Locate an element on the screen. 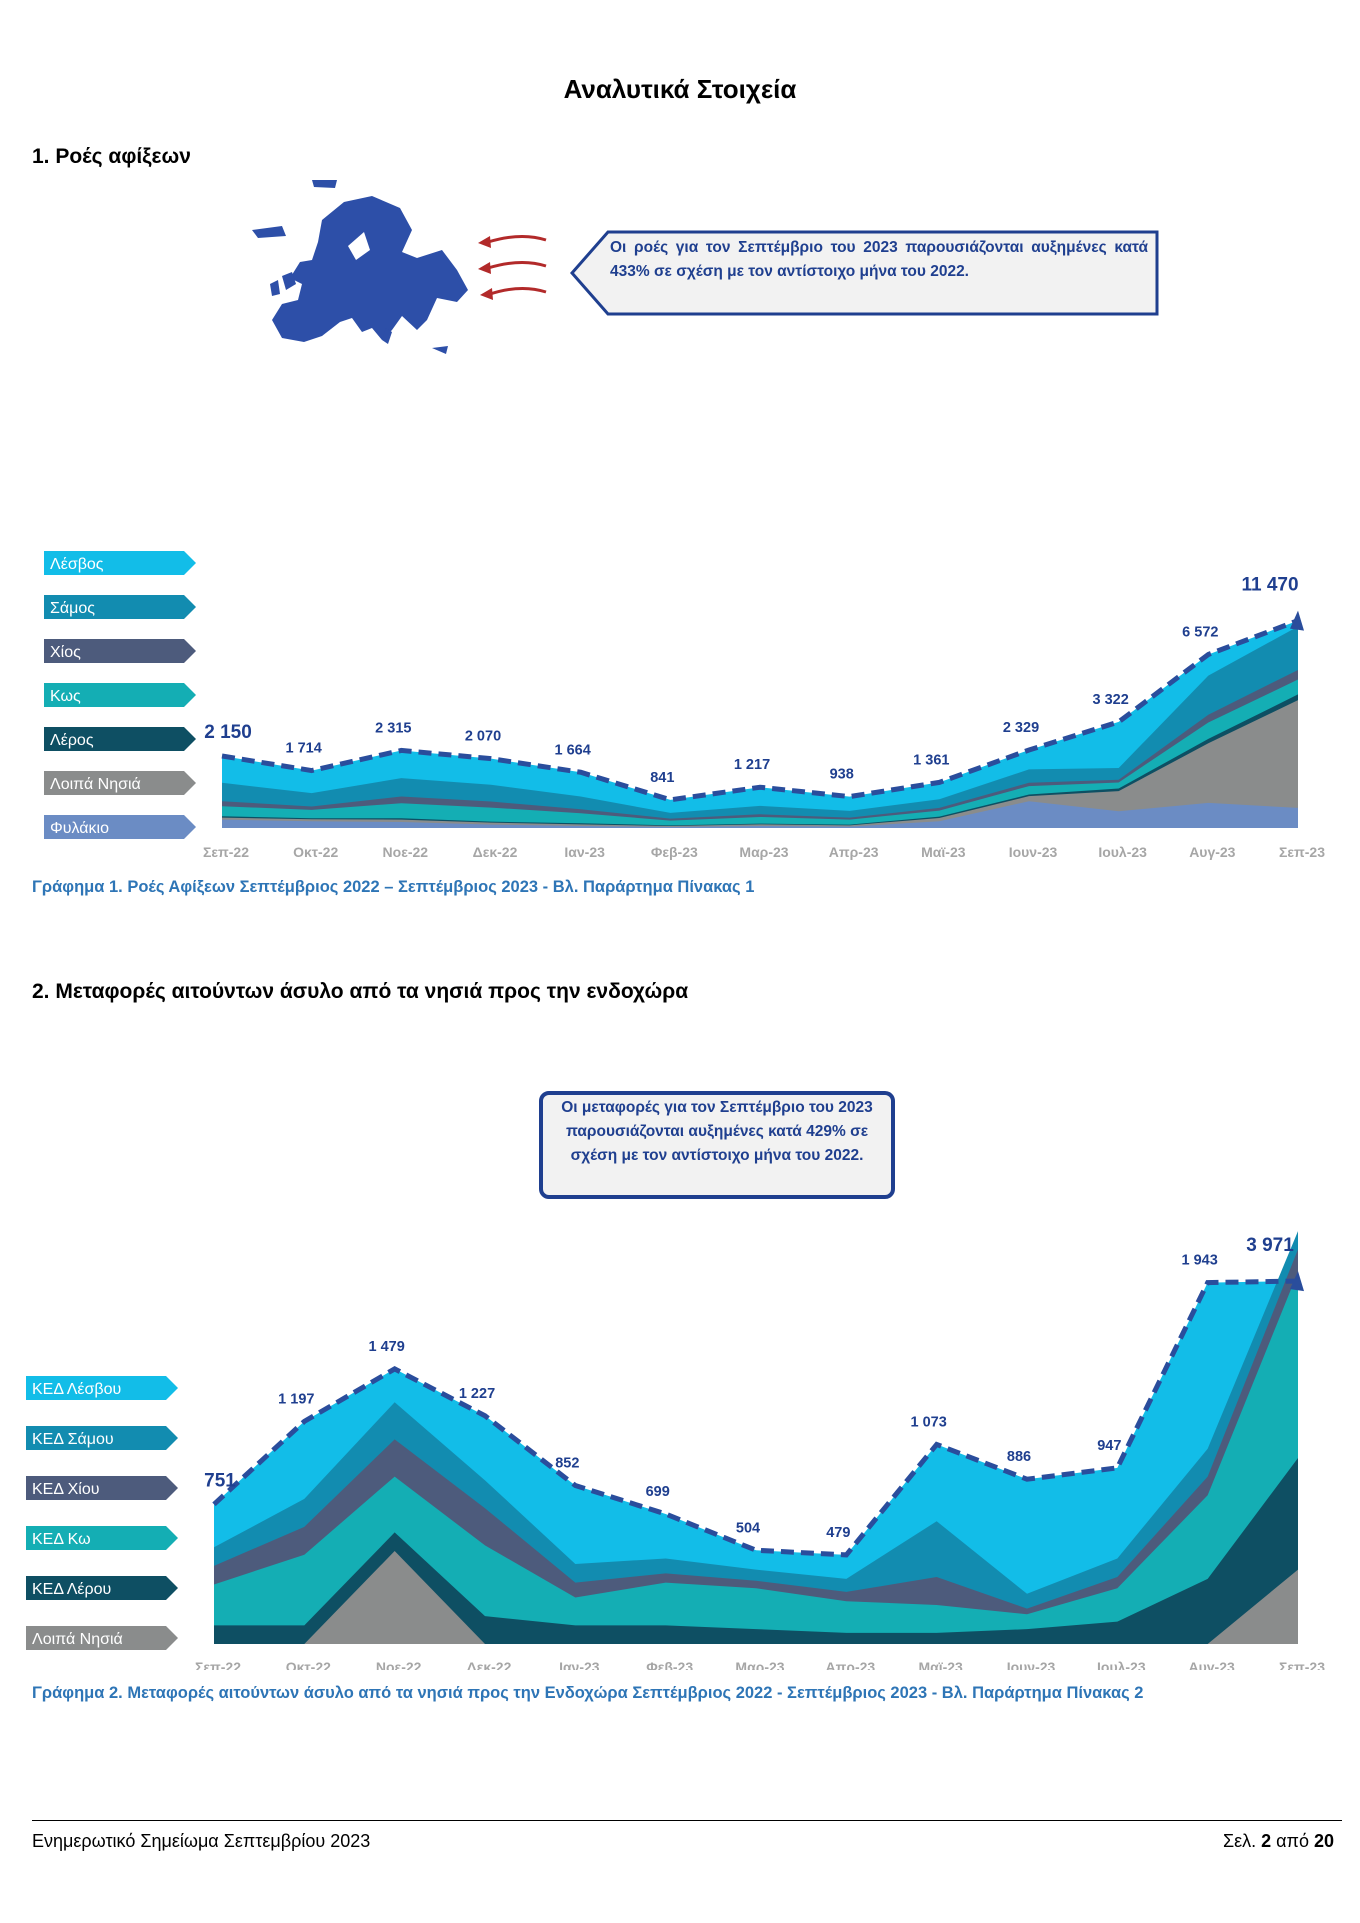  europe-map-icon is located at coordinates (360, 267).